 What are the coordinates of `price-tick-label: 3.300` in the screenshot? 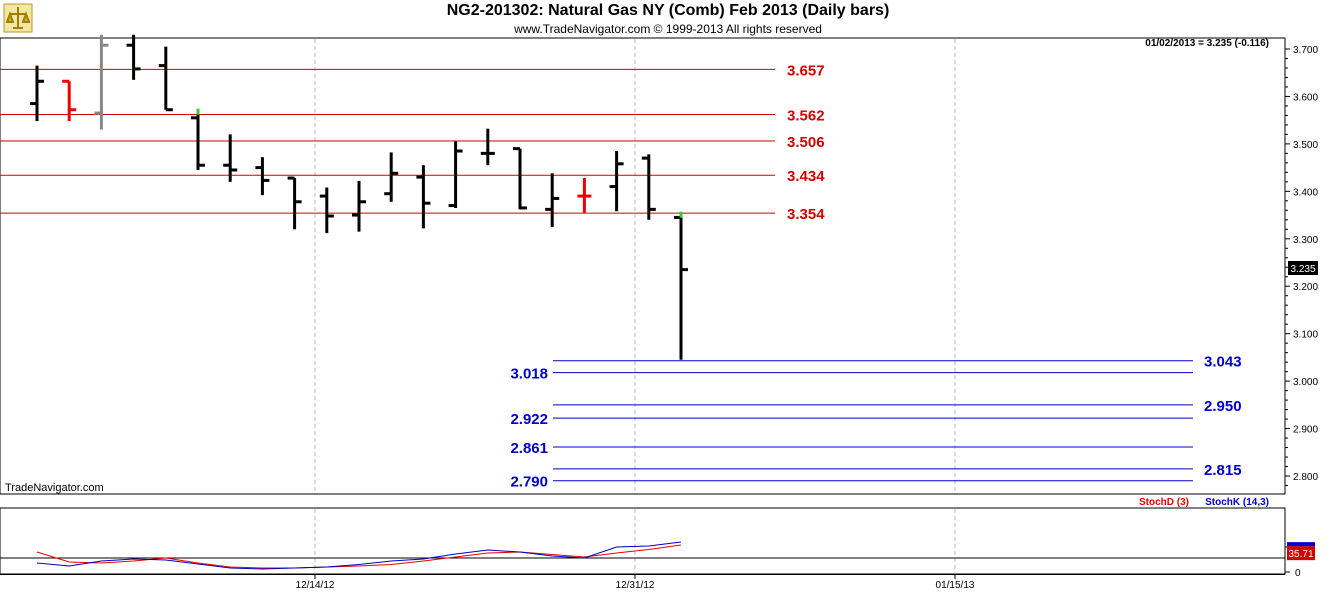 It's located at (1305, 240).